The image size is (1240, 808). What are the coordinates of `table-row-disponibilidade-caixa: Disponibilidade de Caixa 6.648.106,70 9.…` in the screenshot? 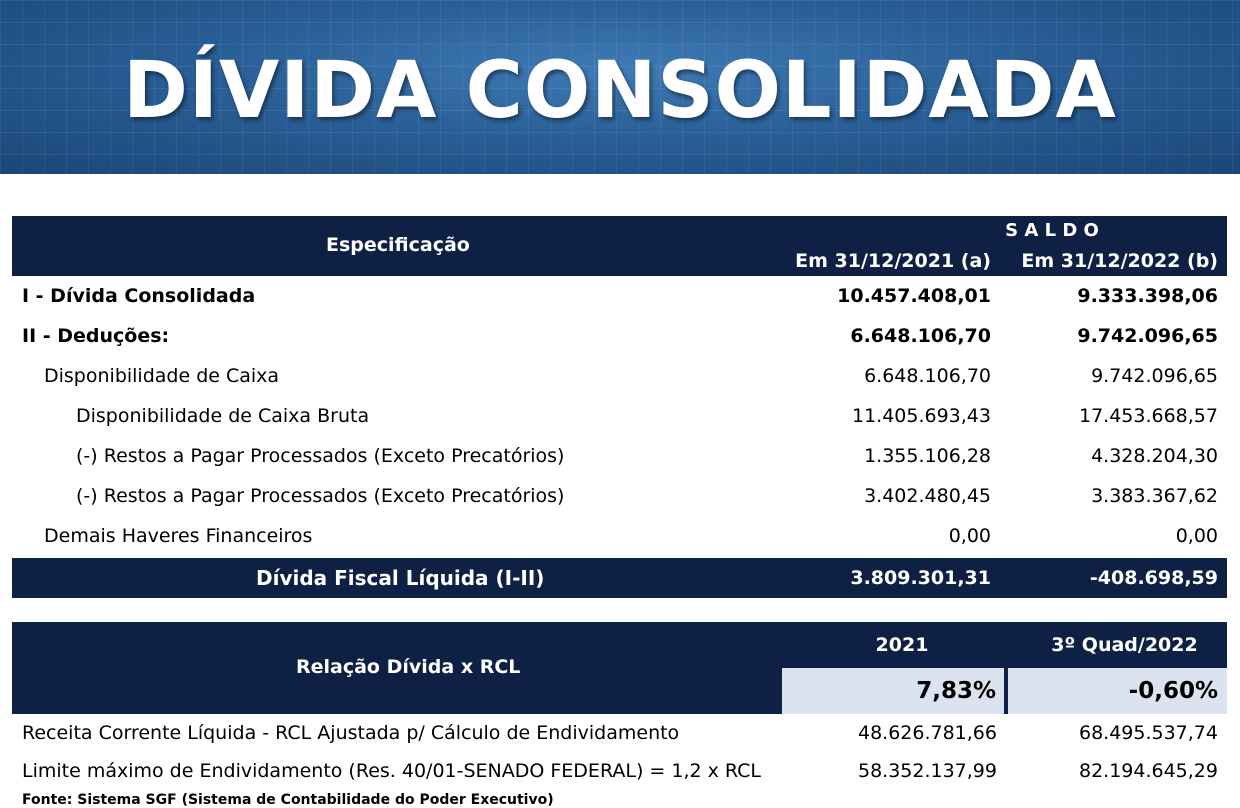 It's located at (619, 376).